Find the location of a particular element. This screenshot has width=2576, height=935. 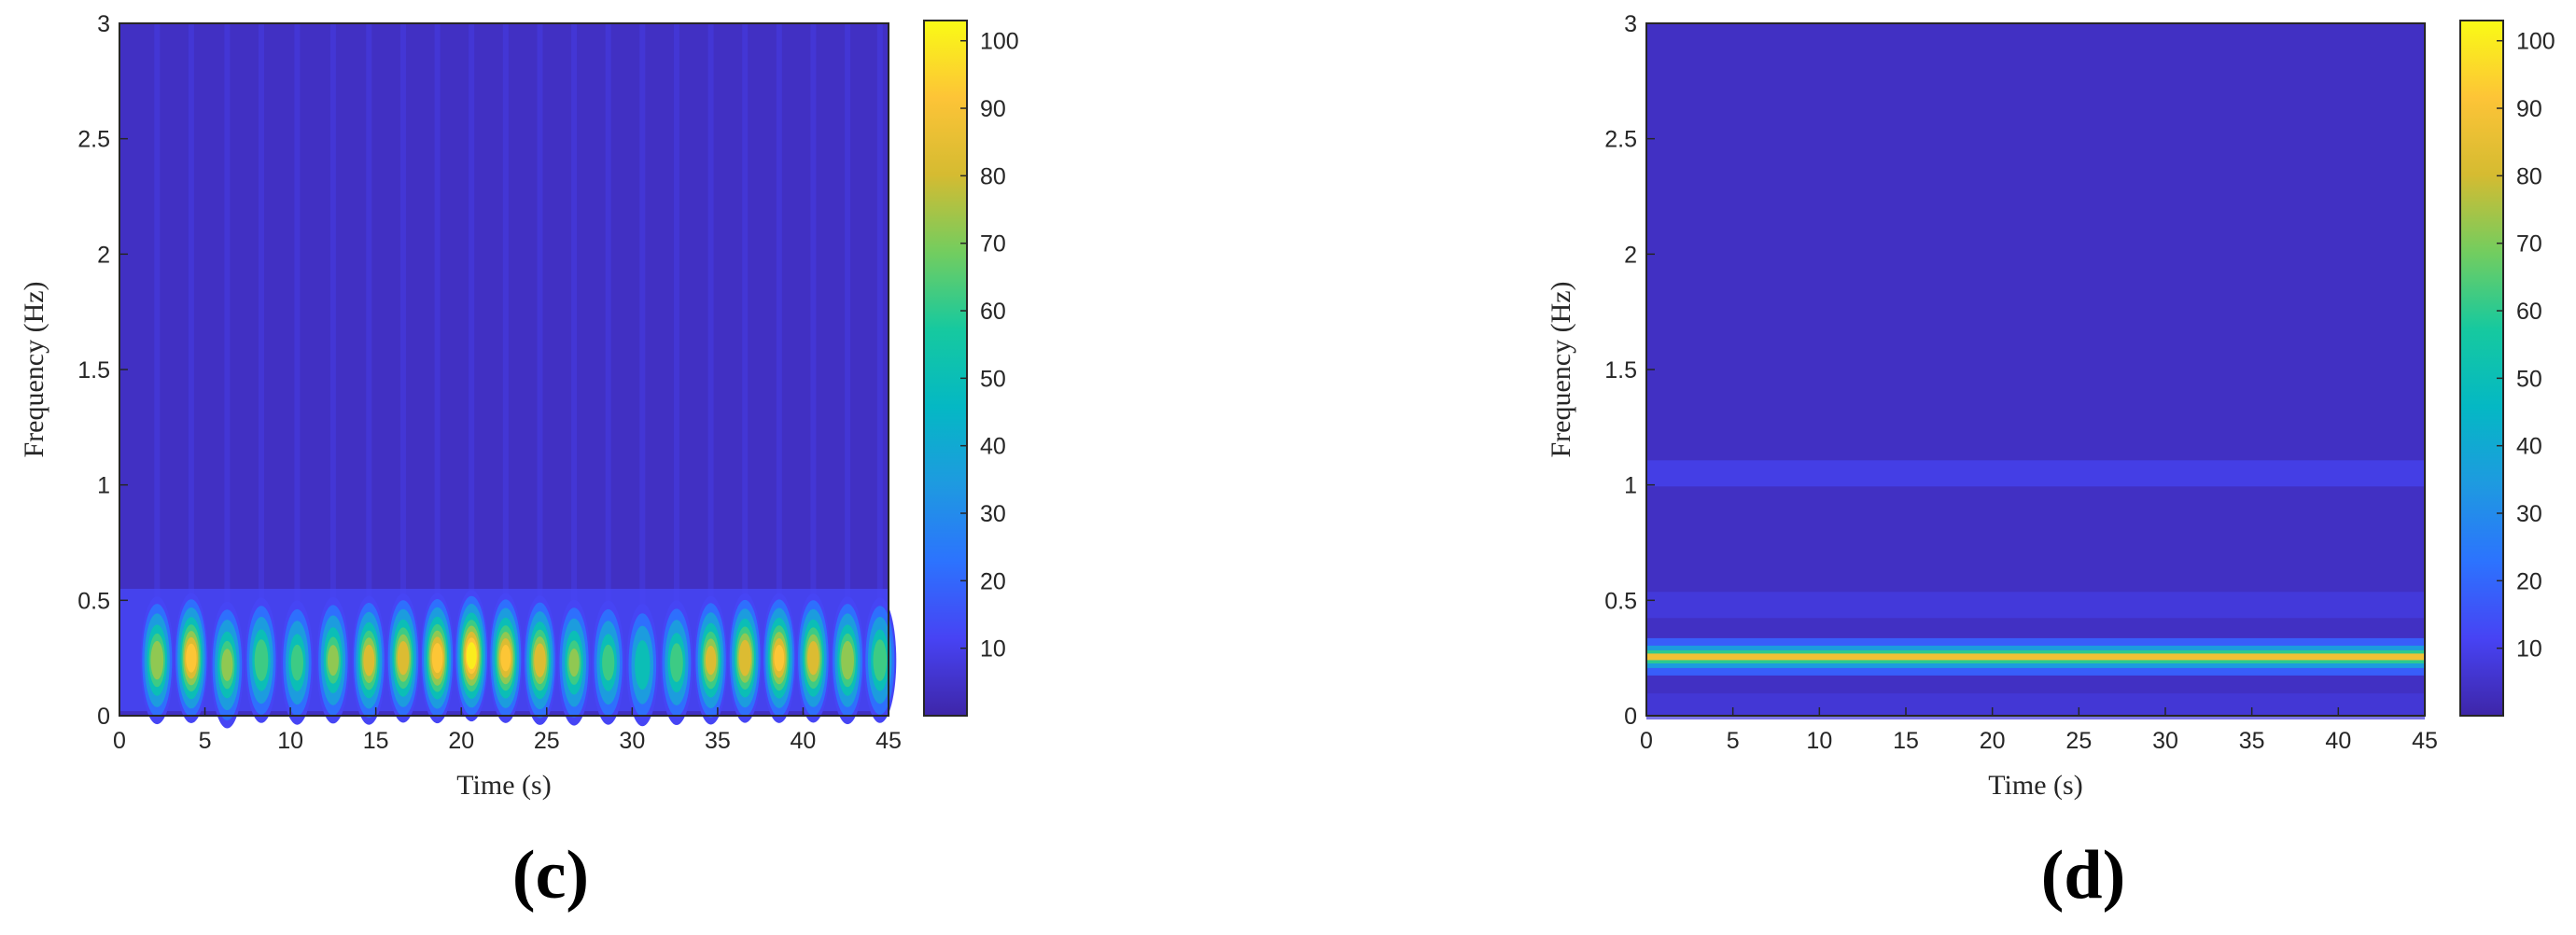

plot-c-colorbar-tick-label: 30 is located at coordinates (993, 514).